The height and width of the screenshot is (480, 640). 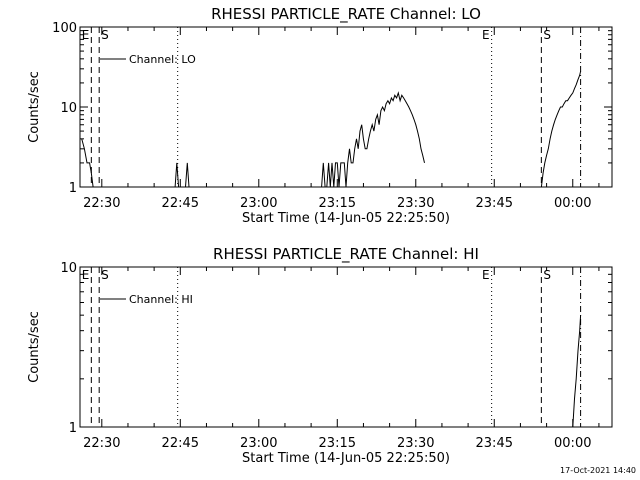 What do you see at coordinates (346, 254) in the screenshot?
I see `chart-title: RHESSI PARTICLE_RATE Channel: HI` at bounding box center [346, 254].